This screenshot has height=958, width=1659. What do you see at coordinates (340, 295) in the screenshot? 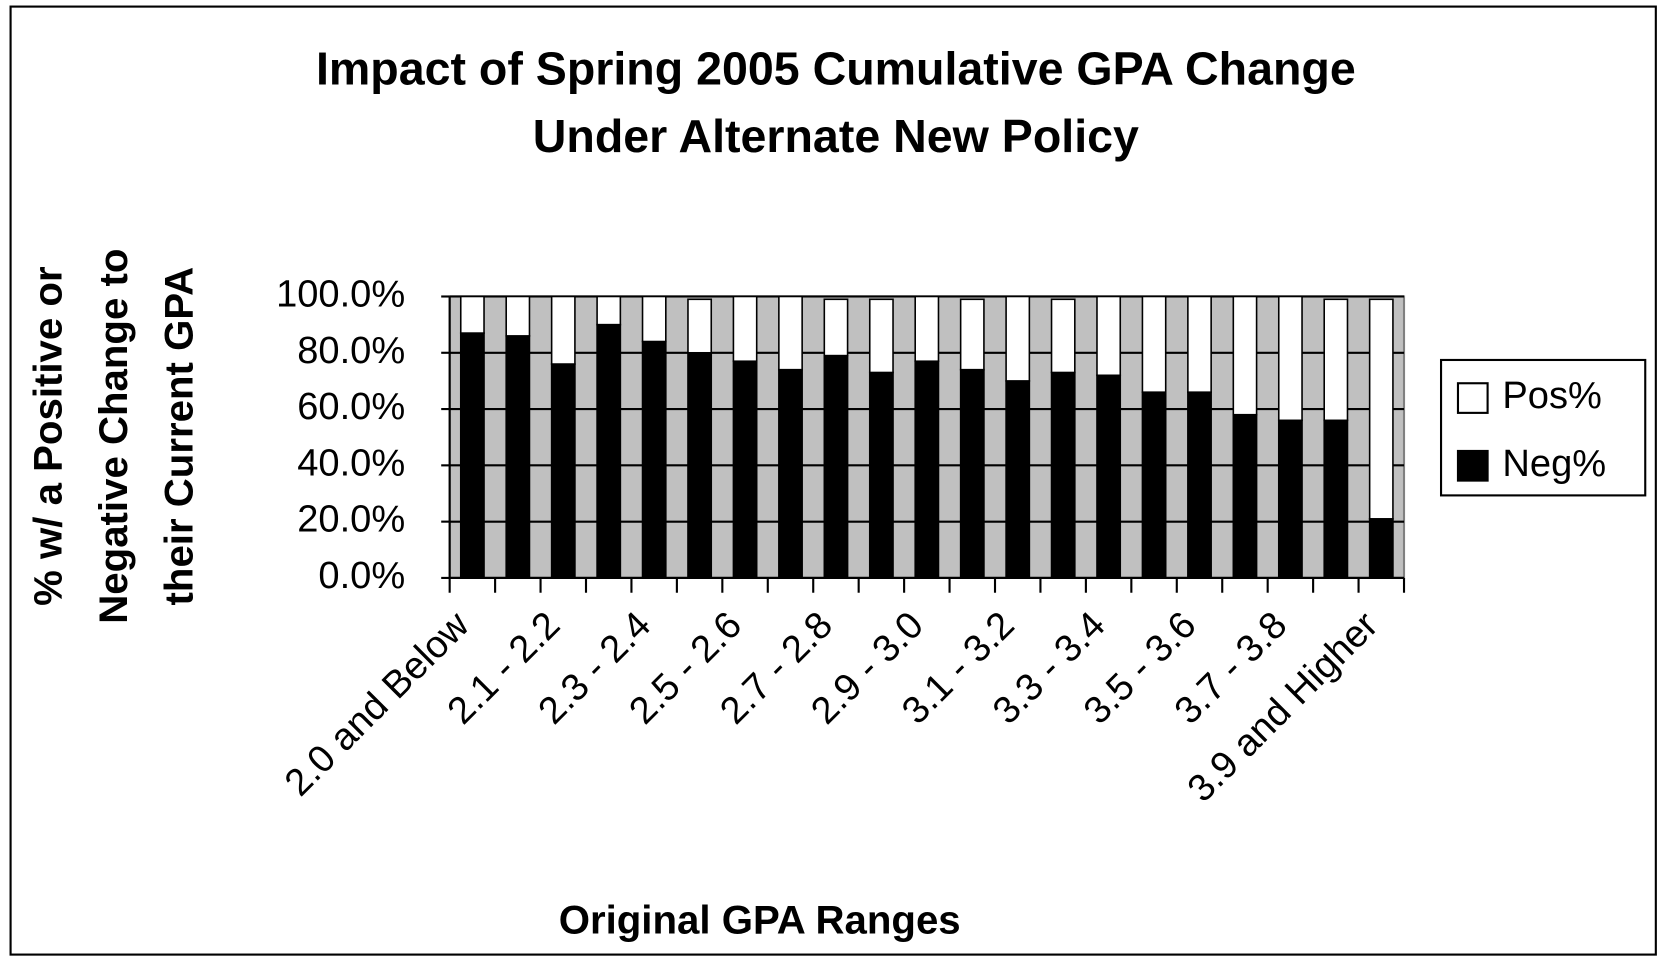
I see `y-tick-label: 100.0%` at bounding box center [340, 295].